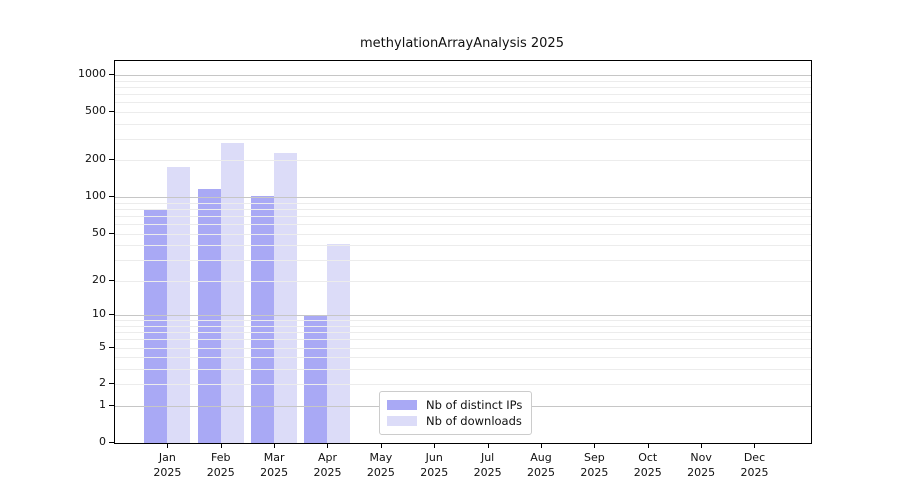  I want to click on legend-swatch-distinct-ips-icon, so click(402, 405).